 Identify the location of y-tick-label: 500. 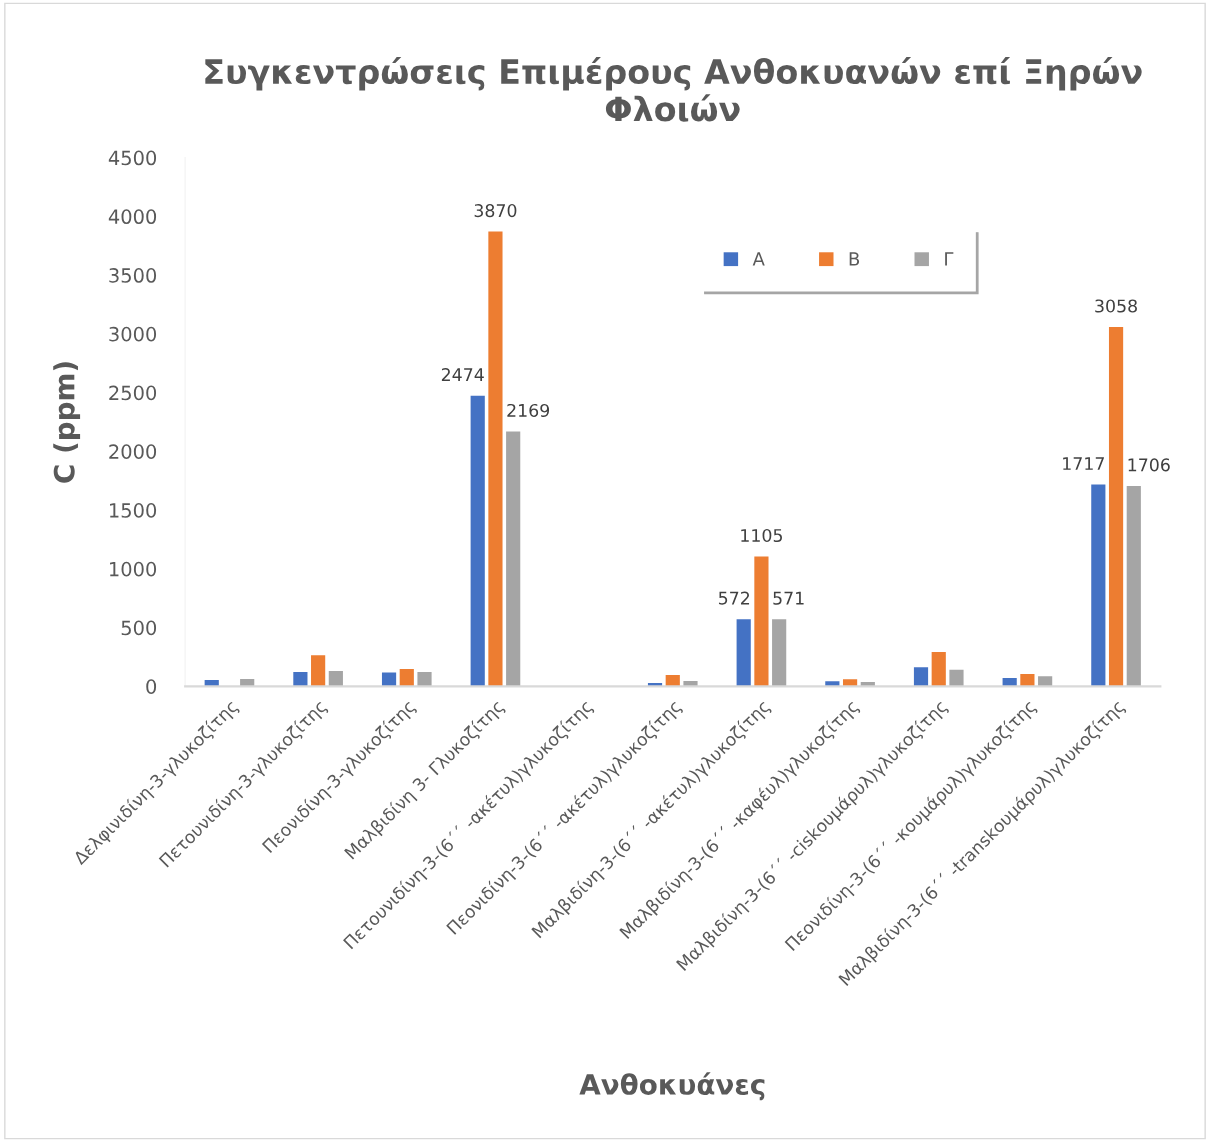
(139, 628).